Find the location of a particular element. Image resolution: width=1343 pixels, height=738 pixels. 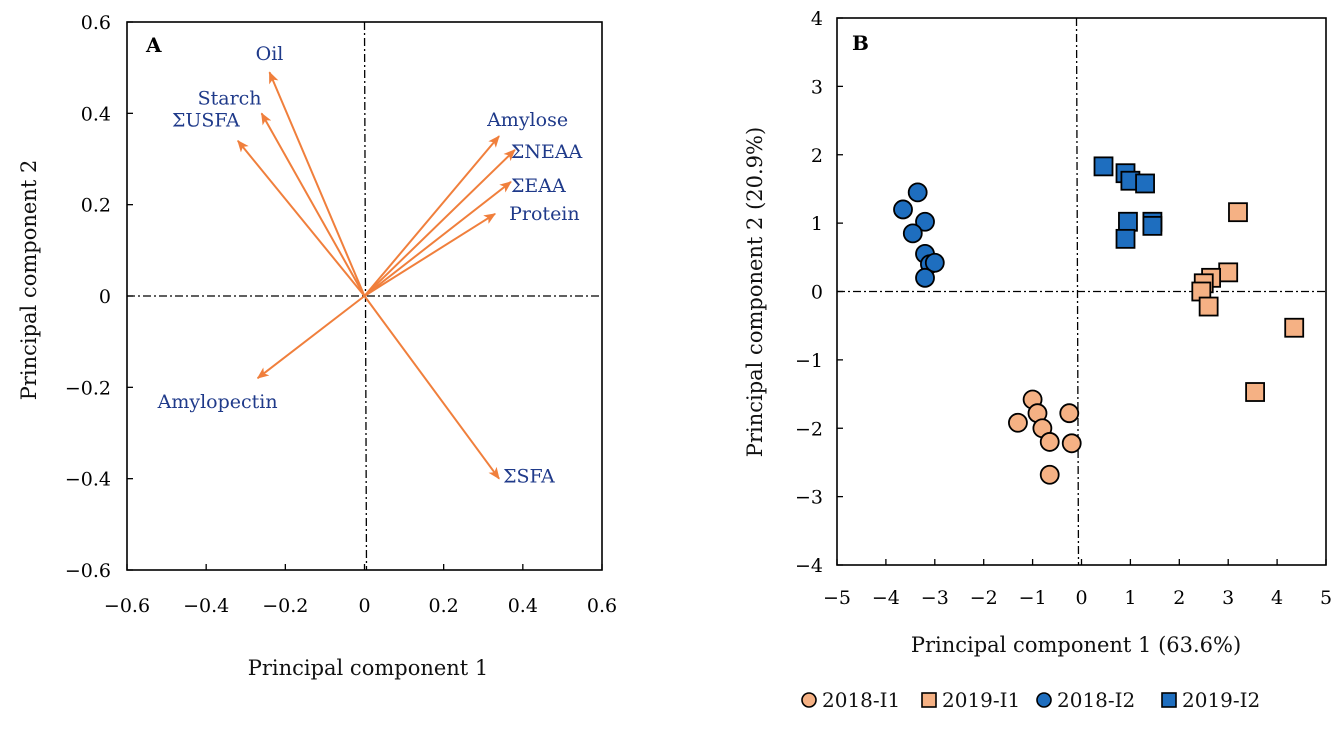

y-tick-label: −0.2 is located at coordinates (88, 388).